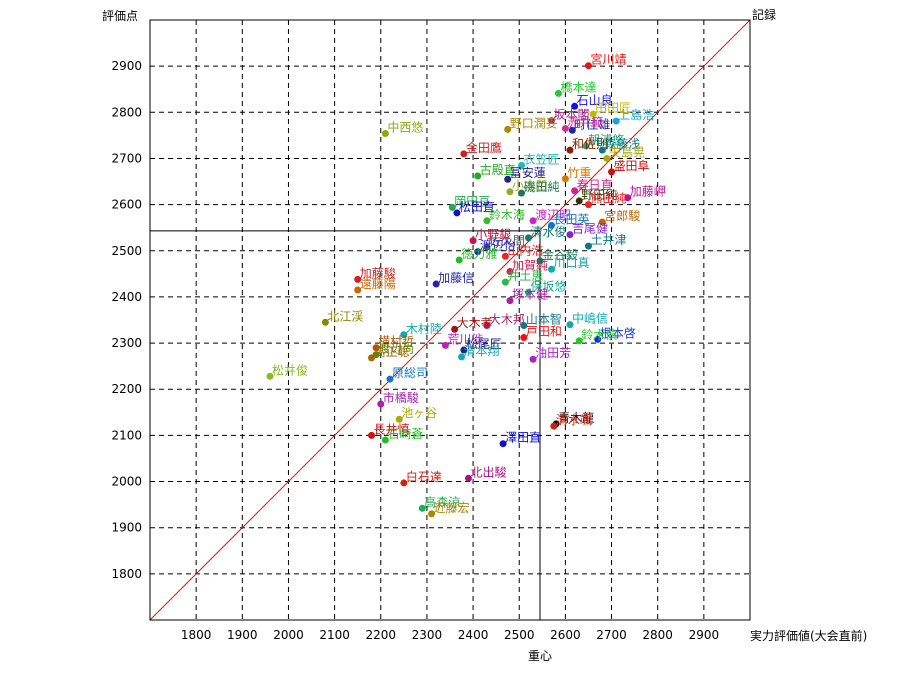 This screenshot has width=900, height=700. Describe the element at coordinates (290, 369) in the screenshot. I see `data-point-label: 松井俊` at that location.